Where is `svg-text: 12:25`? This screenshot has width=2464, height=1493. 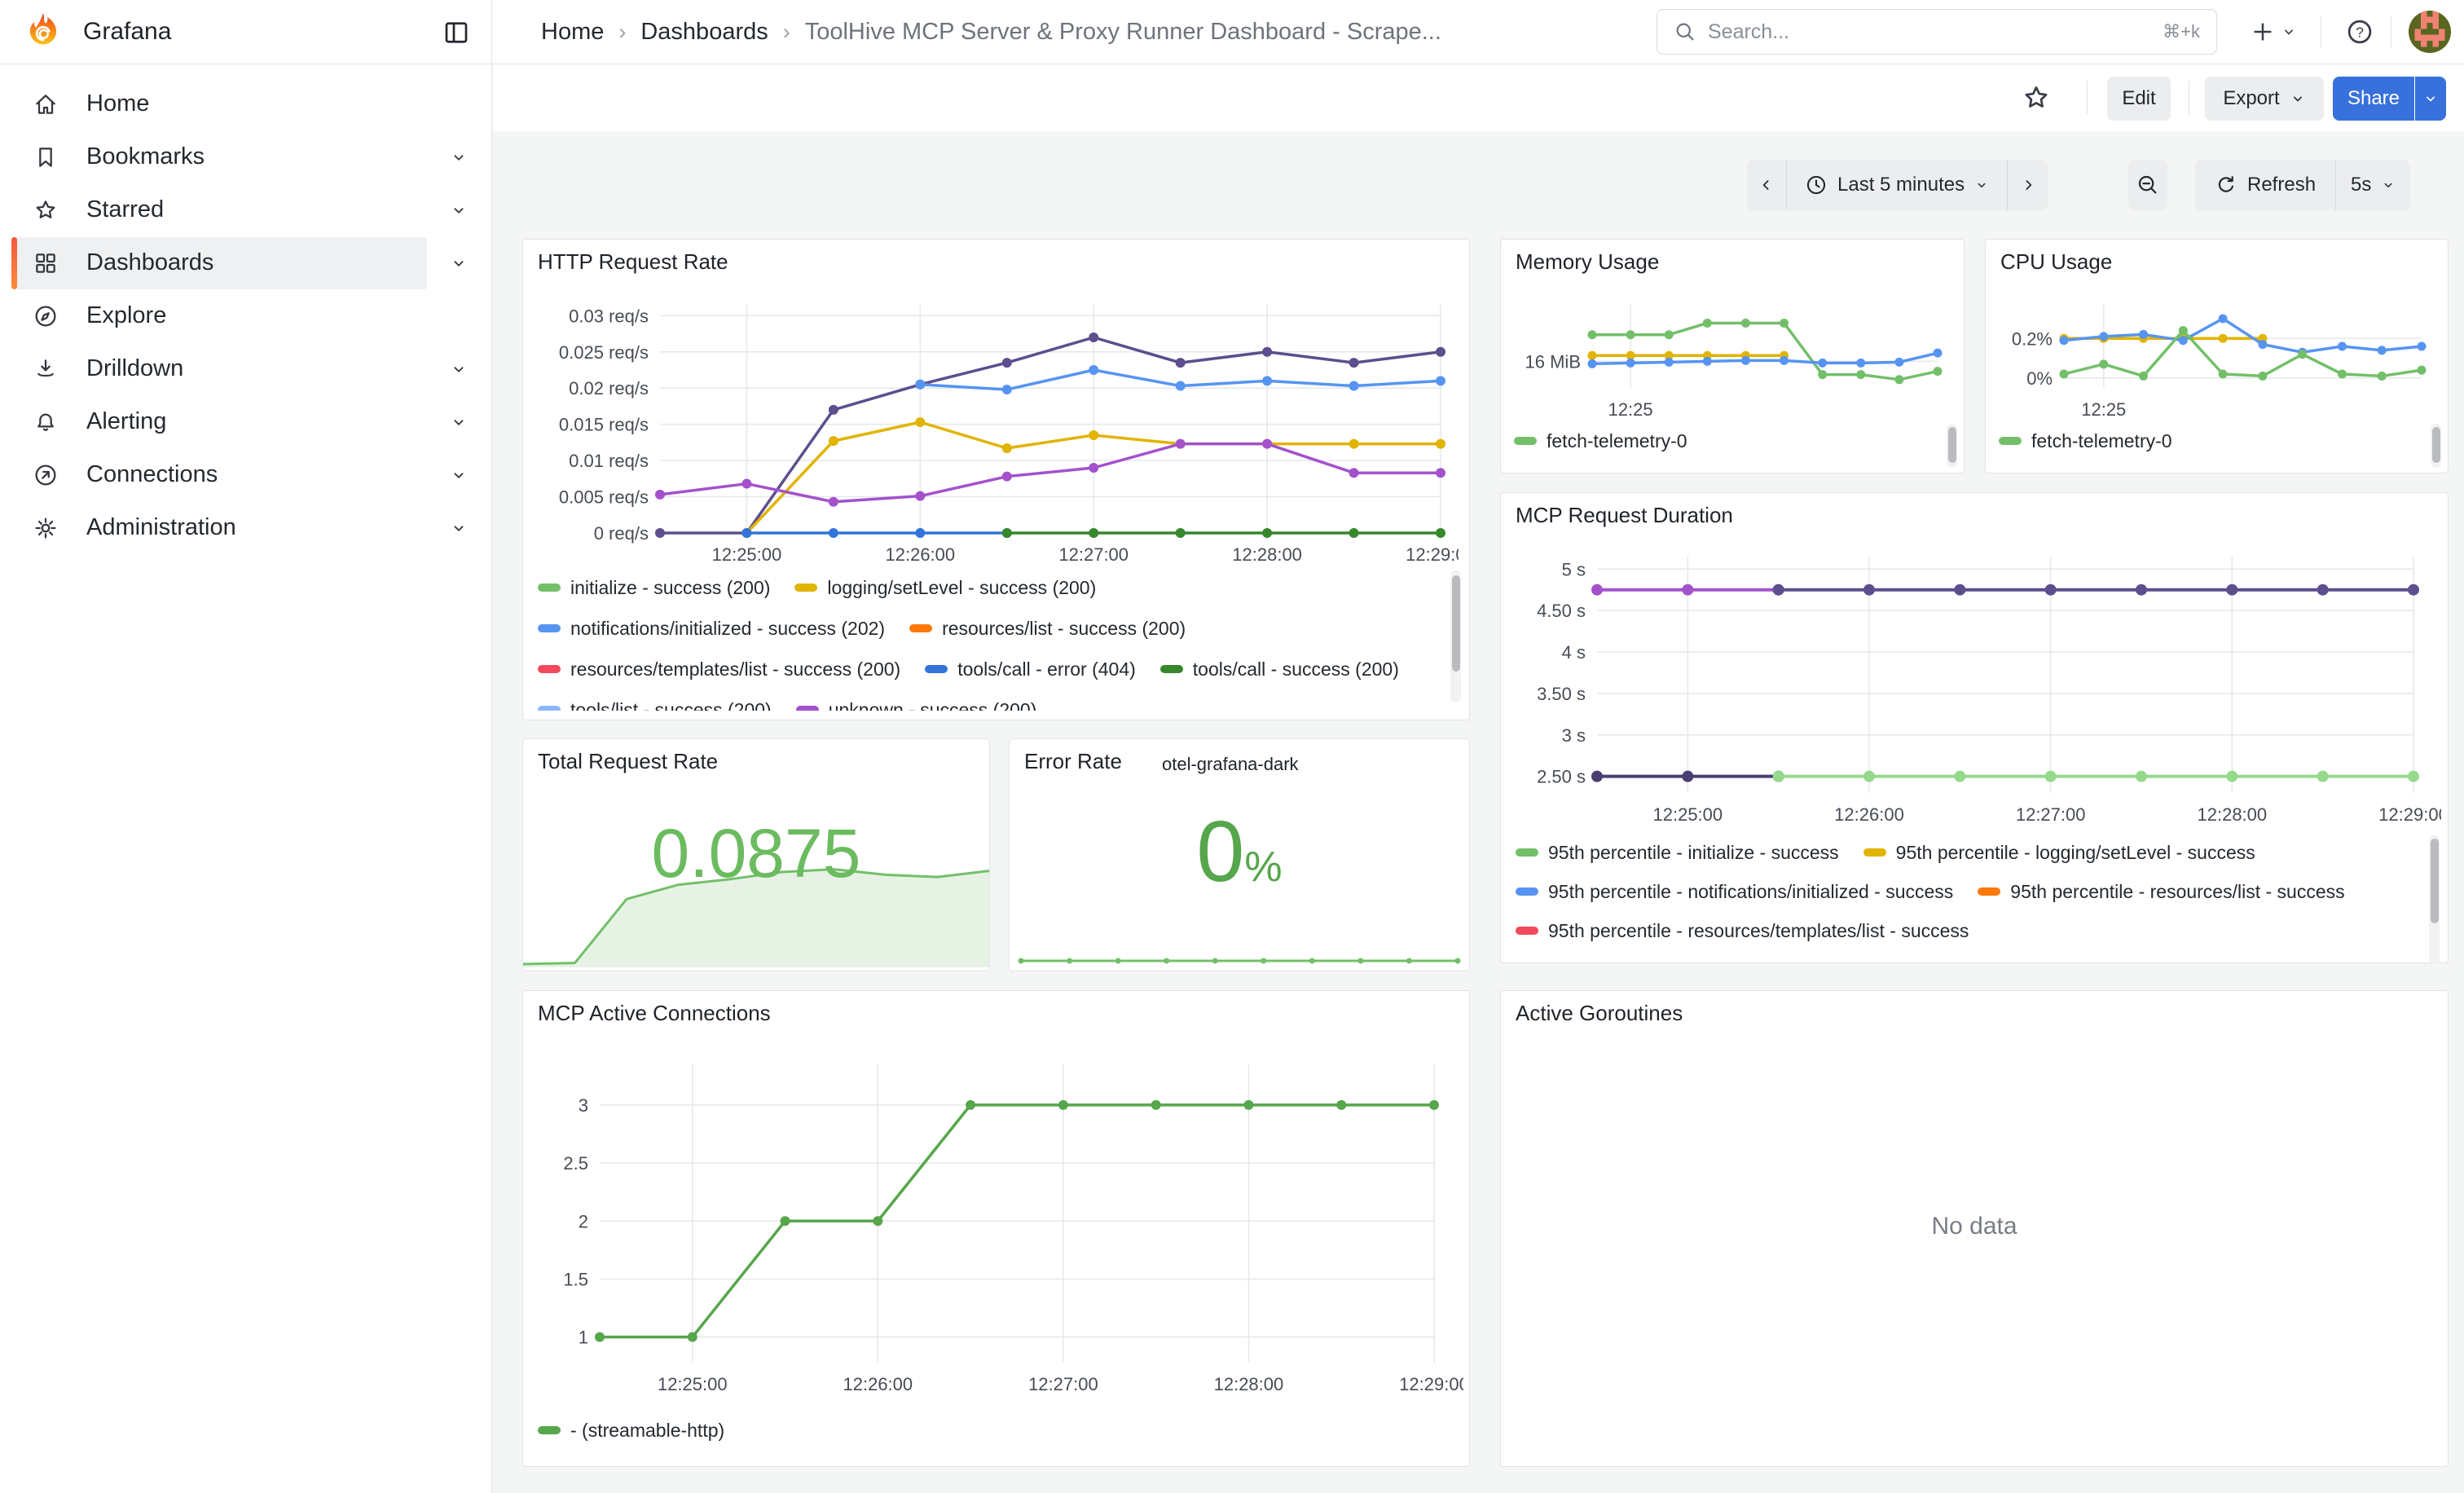 svg-text: 12:25 is located at coordinates (1630, 409).